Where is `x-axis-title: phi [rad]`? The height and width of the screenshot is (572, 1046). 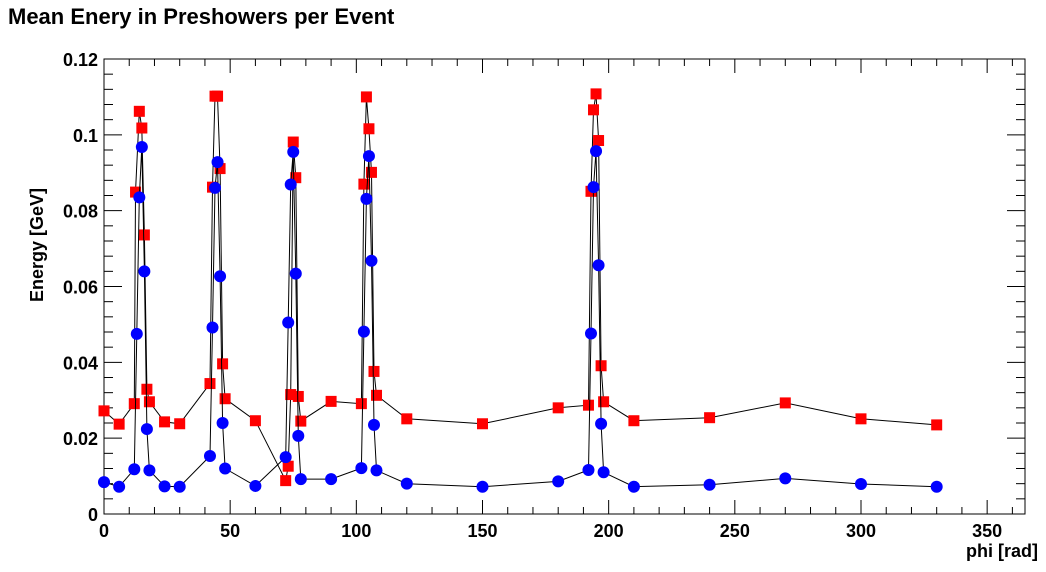 x-axis-title: phi [rad] is located at coordinates (1002, 551).